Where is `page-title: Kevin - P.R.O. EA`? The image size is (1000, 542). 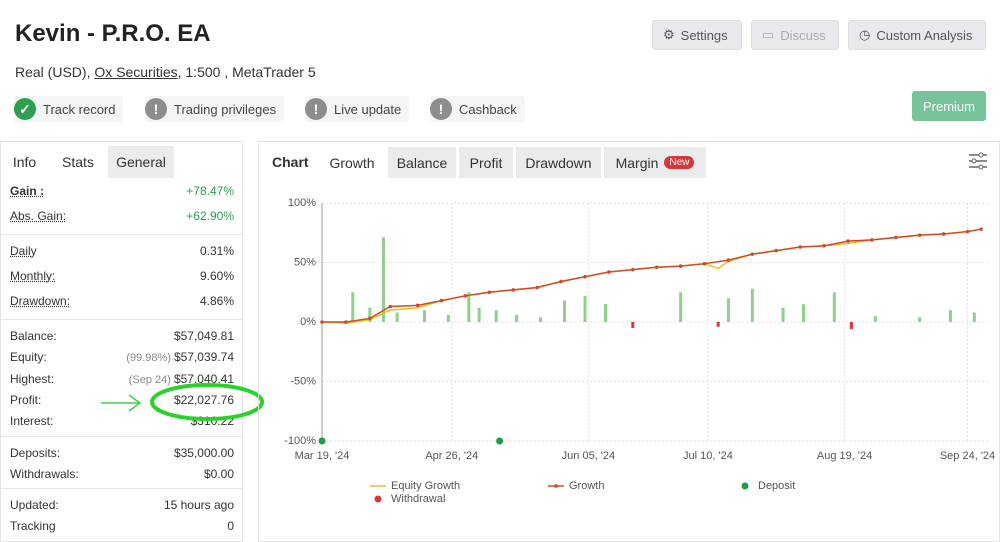 page-title: Kevin - P.R.O. EA is located at coordinates (113, 33).